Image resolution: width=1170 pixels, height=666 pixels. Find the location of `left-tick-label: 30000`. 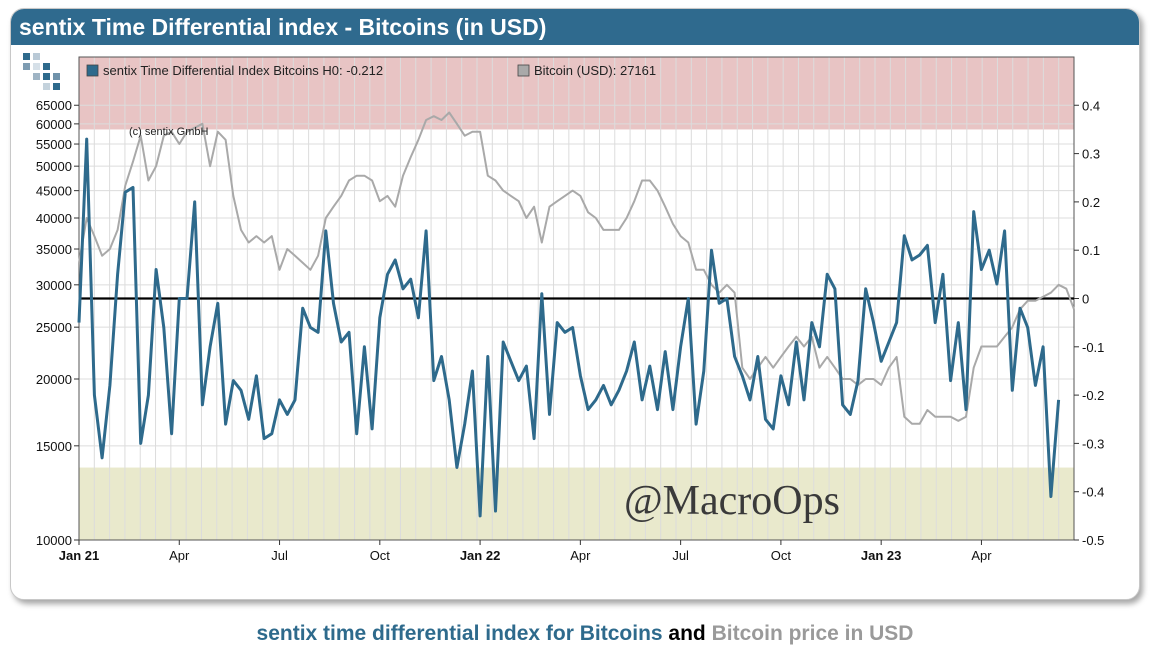

left-tick-label: 30000 is located at coordinates (54, 285).